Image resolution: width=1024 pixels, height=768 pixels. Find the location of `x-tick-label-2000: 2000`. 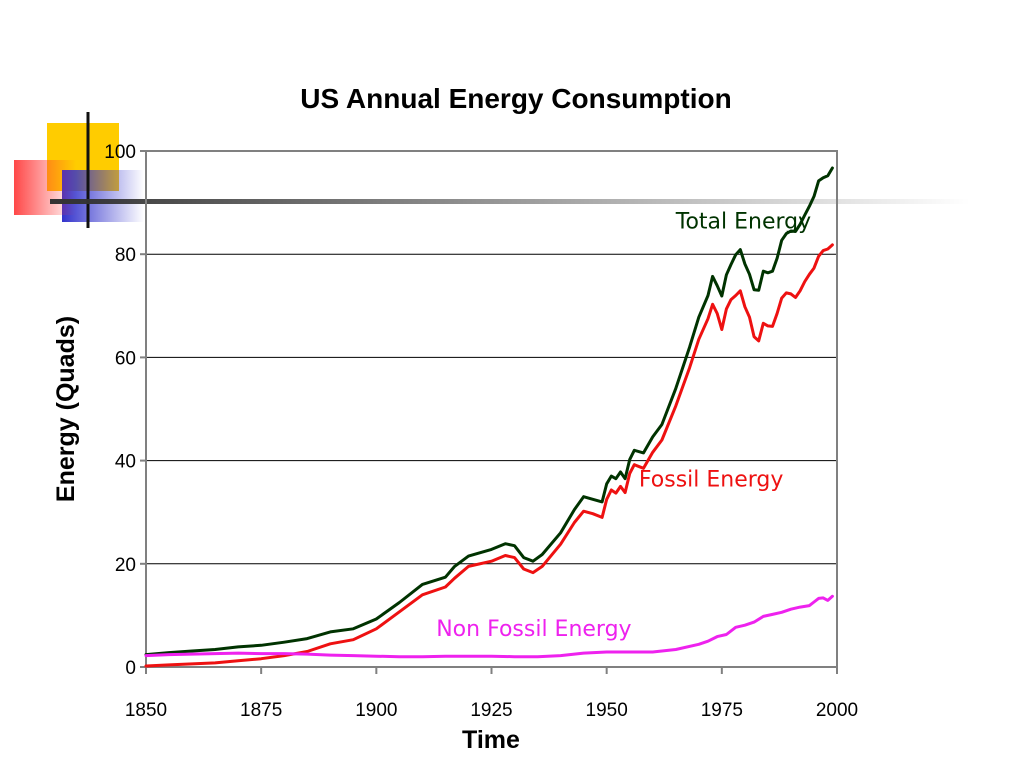

x-tick-label-2000: 2000 is located at coordinates (837, 710).